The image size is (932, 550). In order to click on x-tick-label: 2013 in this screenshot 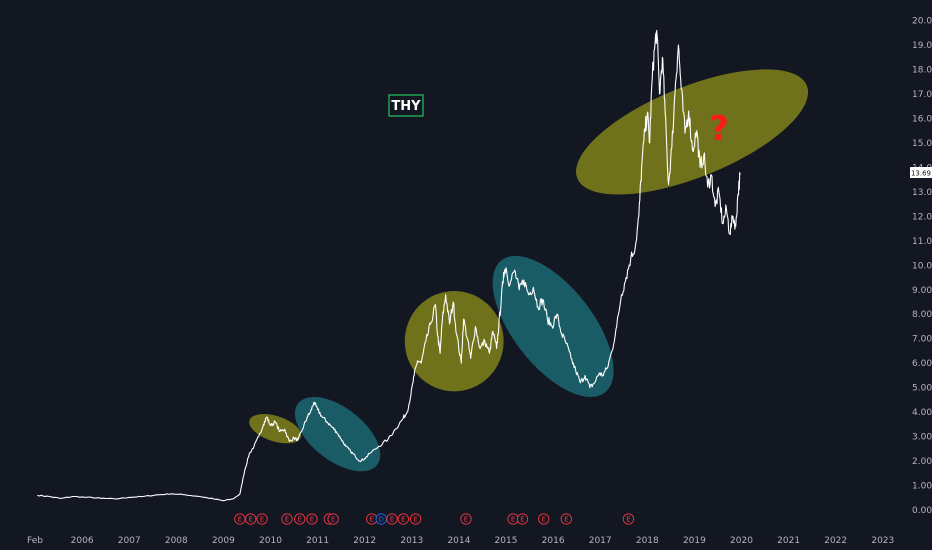, I will do `click(411, 541)`.